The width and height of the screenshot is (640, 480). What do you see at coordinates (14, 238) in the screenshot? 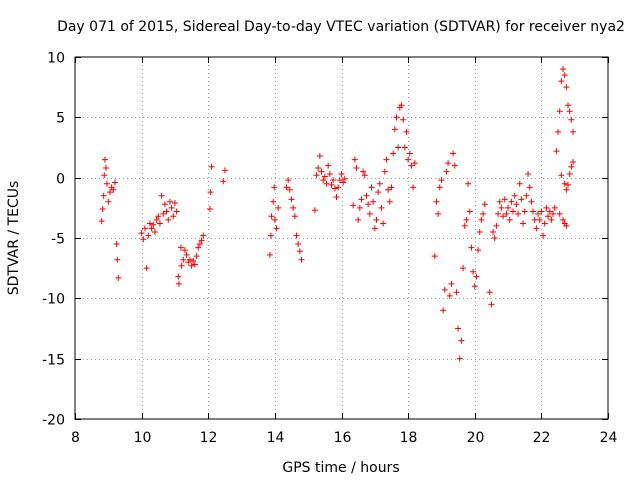
I see `y-axis-label: SDTVAR / TECUs` at bounding box center [14, 238].